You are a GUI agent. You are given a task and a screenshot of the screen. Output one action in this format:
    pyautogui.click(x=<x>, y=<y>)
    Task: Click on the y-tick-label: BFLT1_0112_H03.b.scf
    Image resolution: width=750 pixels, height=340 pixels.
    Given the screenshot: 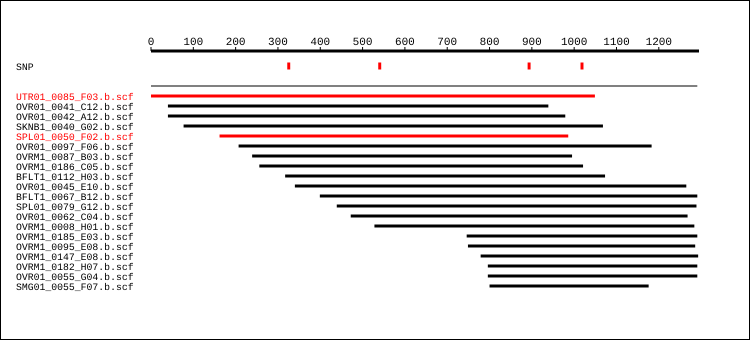 What is the action you would take?
    pyautogui.click(x=75, y=177)
    